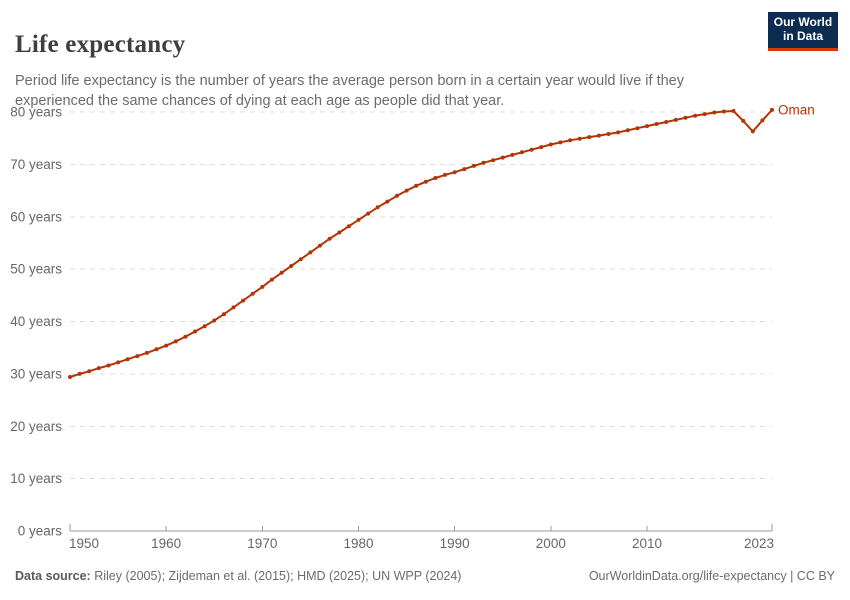 The height and width of the screenshot is (600, 850). I want to click on y-tick-label: 50 years, so click(36, 269).